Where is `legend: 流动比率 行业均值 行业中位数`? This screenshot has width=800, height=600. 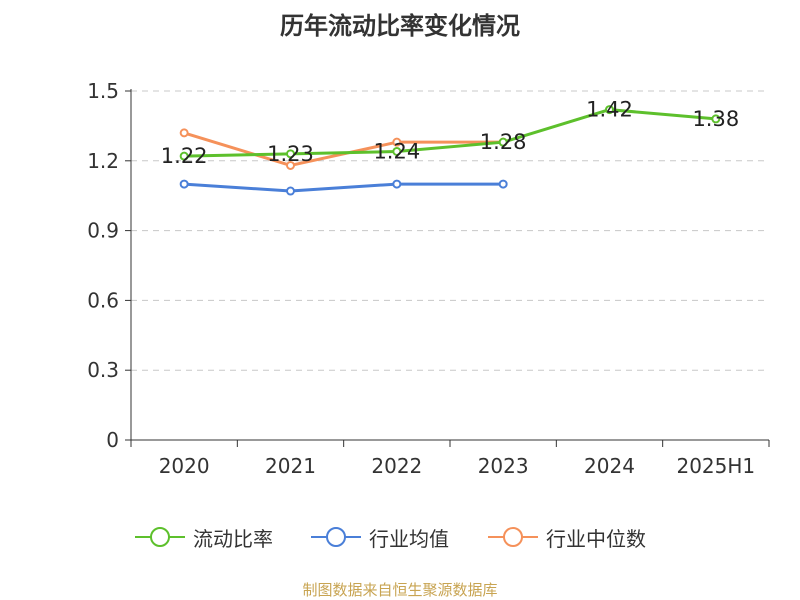
legend: 流动比率 行业均值 行业中位数 is located at coordinates (400, 537).